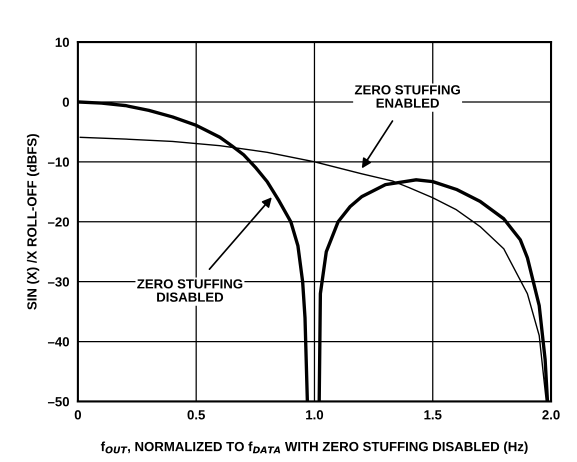 The width and height of the screenshot is (577, 462). What do you see at coordinates (59, 401) in the screenshot?
I see `y-tick-label: –50` at bounding box center [59, 401].